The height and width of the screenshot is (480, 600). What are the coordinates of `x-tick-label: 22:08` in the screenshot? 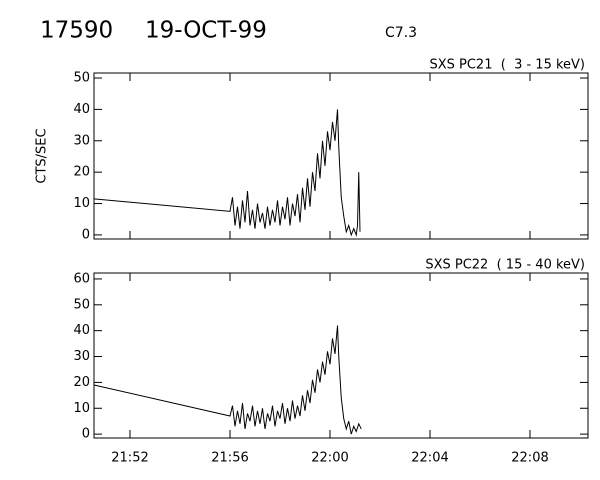 It's located at (529, 458).